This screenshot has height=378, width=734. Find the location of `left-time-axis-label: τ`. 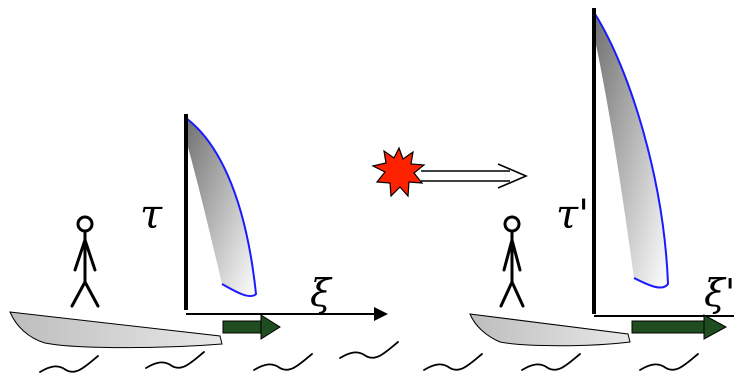

left-time-axis-label: τ is located at coordinates (151, 215).